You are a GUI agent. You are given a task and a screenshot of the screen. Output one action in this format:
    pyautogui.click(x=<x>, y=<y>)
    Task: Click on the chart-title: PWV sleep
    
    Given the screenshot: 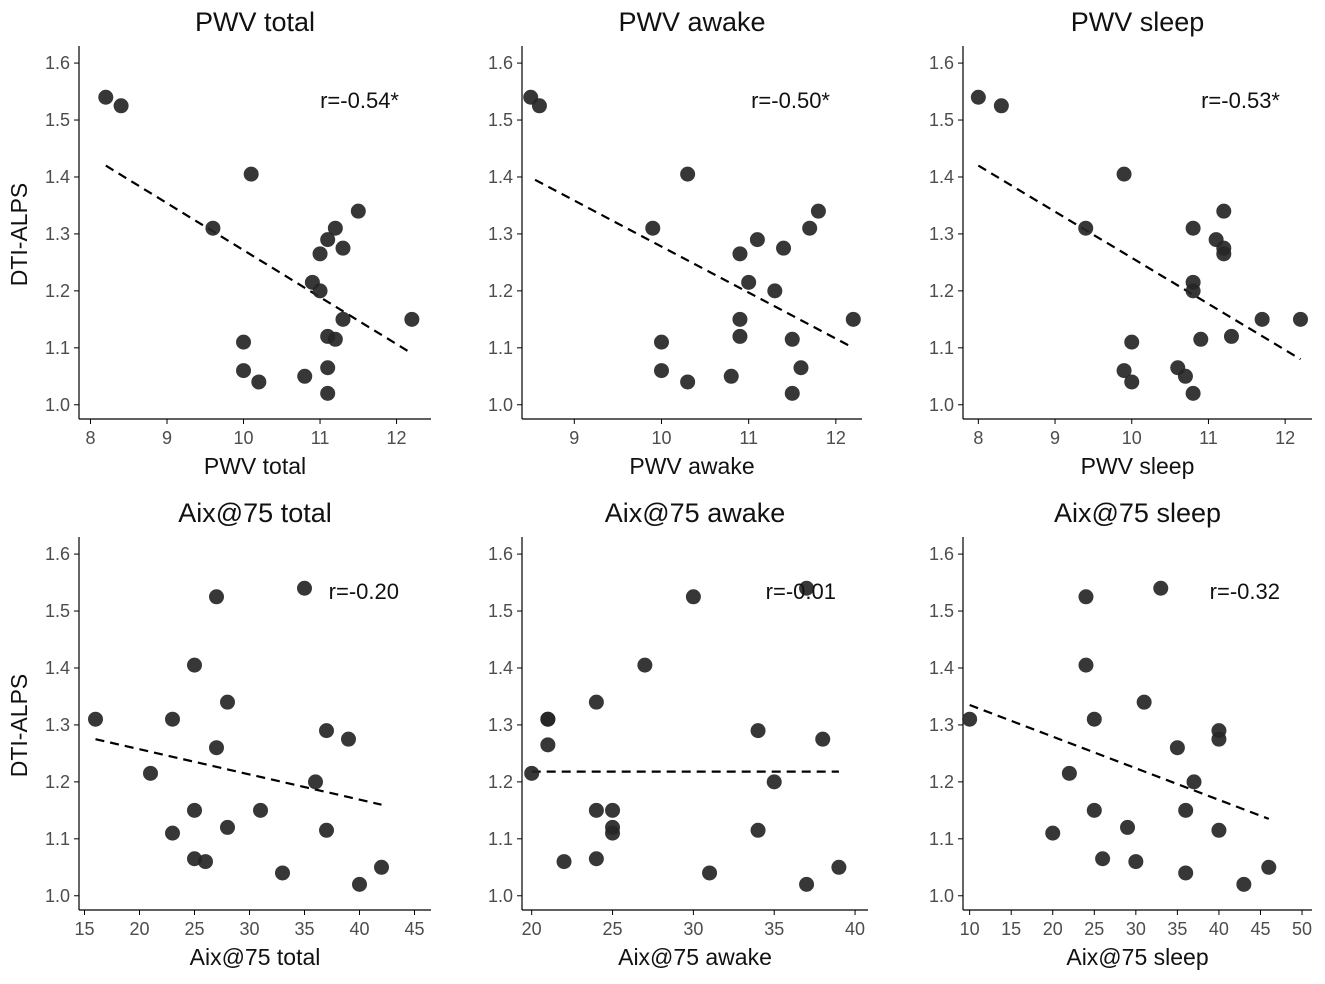 What is the action you would take?
    pyautogui.click(x=1138, y=22)
    